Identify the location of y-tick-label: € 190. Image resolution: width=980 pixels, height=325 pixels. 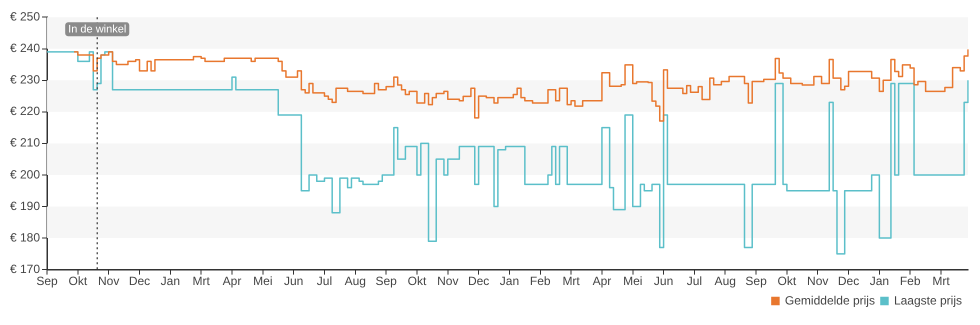
(25, 205).